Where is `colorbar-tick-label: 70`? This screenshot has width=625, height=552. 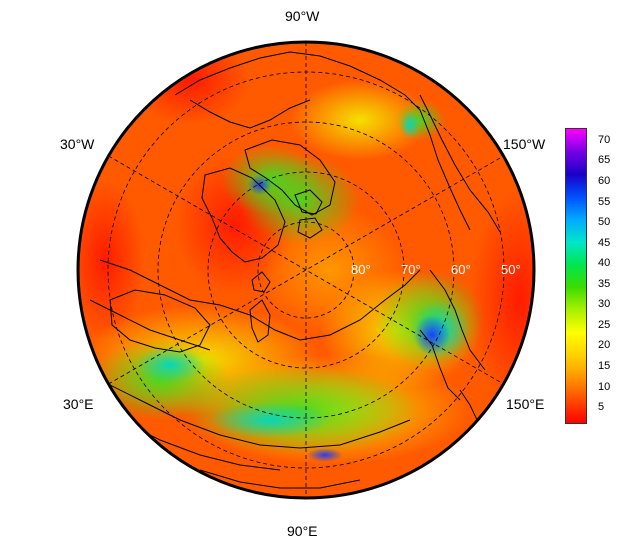 colorbar-tick-label: 70 is located at coordinates (604, 139).